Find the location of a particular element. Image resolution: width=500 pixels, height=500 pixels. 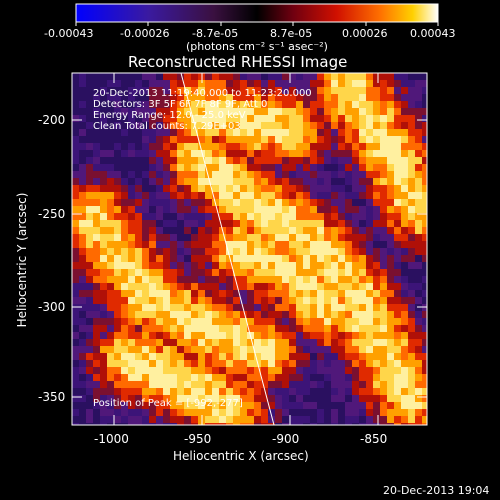

colorbar-tick-label: 0.00026 is located at coordinates (365, 33).